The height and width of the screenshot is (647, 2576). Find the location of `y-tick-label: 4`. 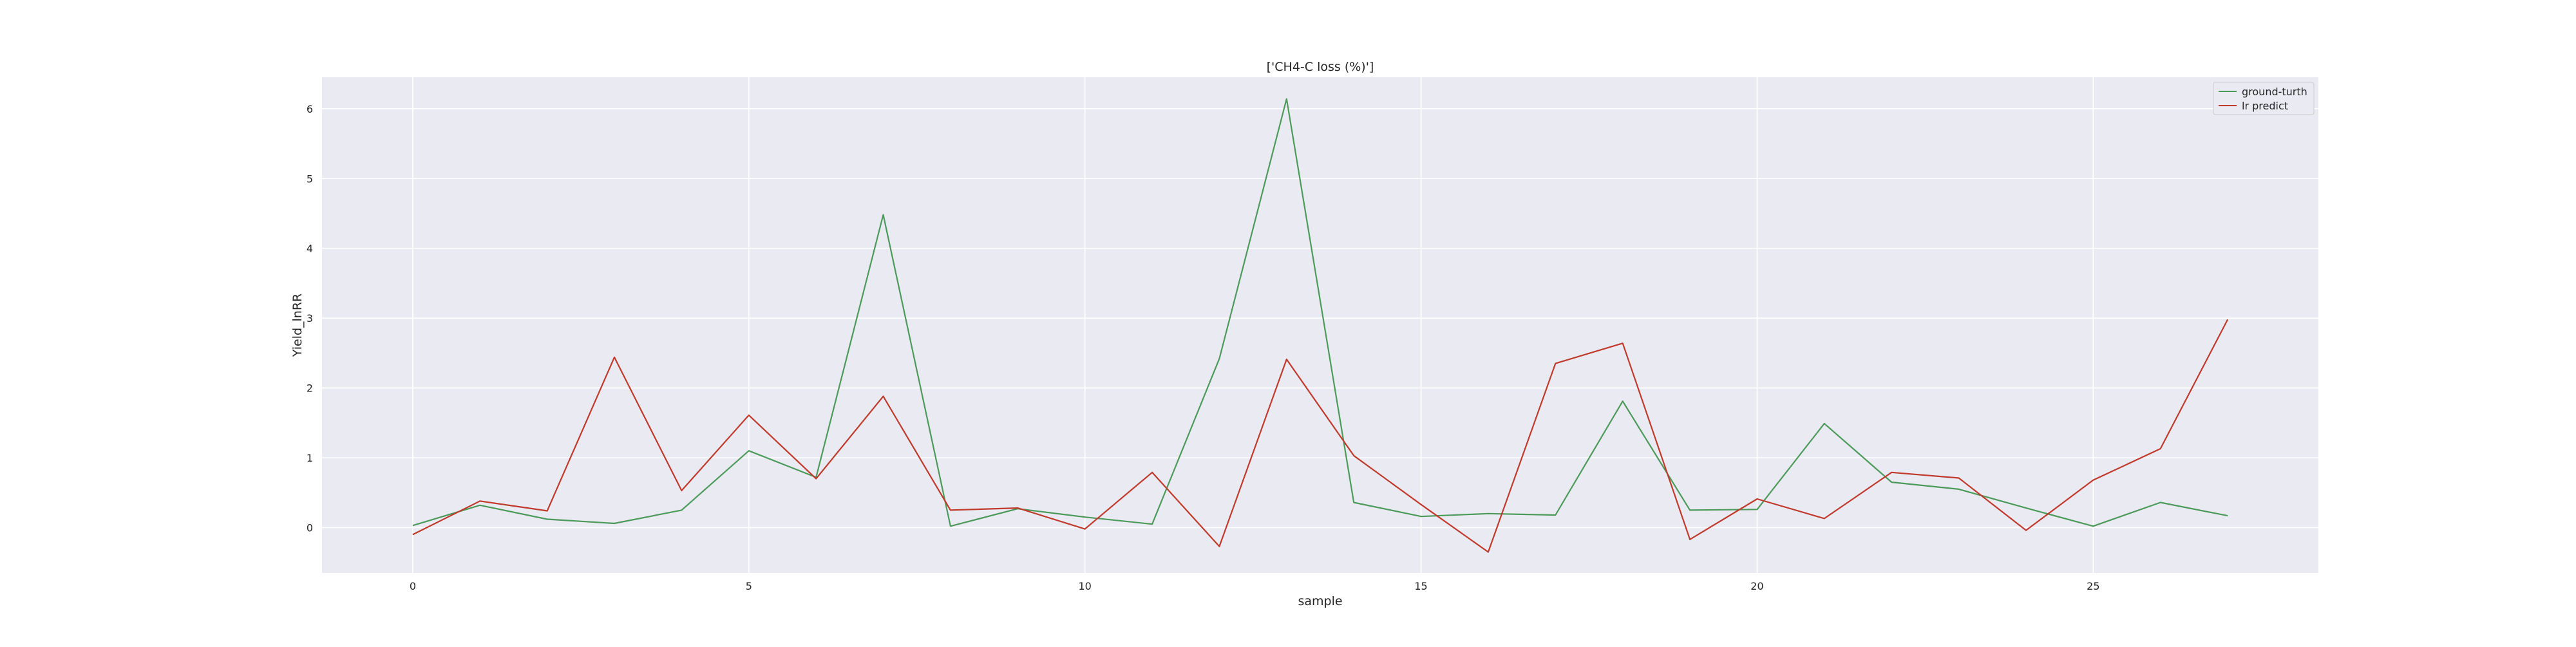

y-tick-label: 4 is located at coordinates (310, 249).